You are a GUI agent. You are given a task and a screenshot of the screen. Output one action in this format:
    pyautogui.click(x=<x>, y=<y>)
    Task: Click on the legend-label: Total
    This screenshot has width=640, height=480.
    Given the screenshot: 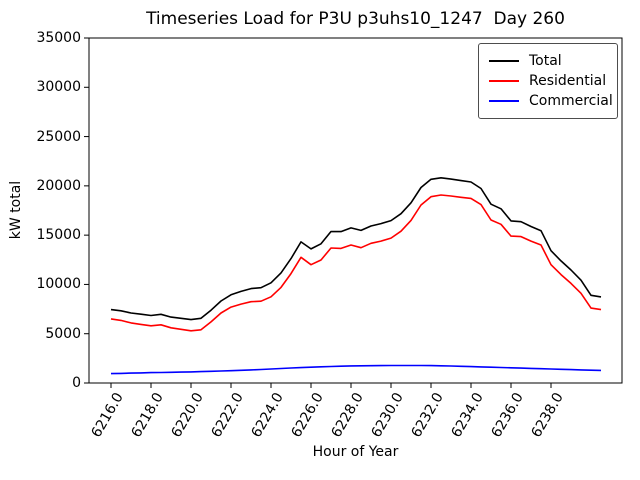 What is the action you would take?
    pyautogui.click(x=545, y=61)
    